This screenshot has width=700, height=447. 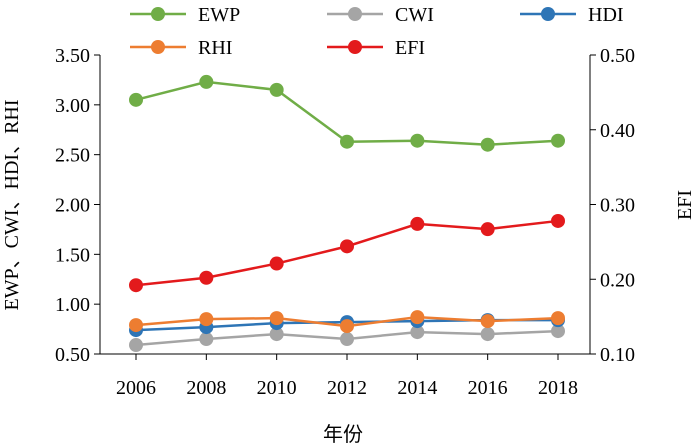 I want to click on legend-item-ewp: EWP, so click(x=185, y=15).